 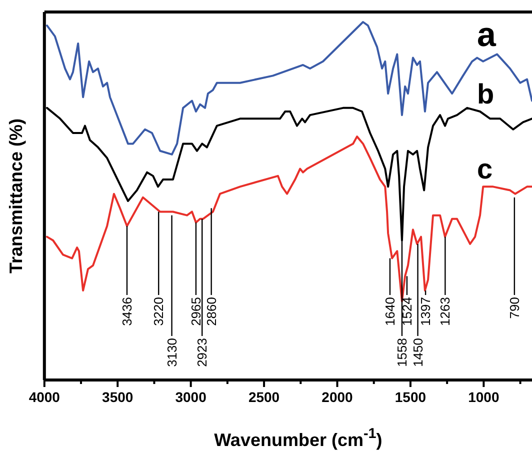 I want to click on annotation: 1397, so click(x=426, y=311).